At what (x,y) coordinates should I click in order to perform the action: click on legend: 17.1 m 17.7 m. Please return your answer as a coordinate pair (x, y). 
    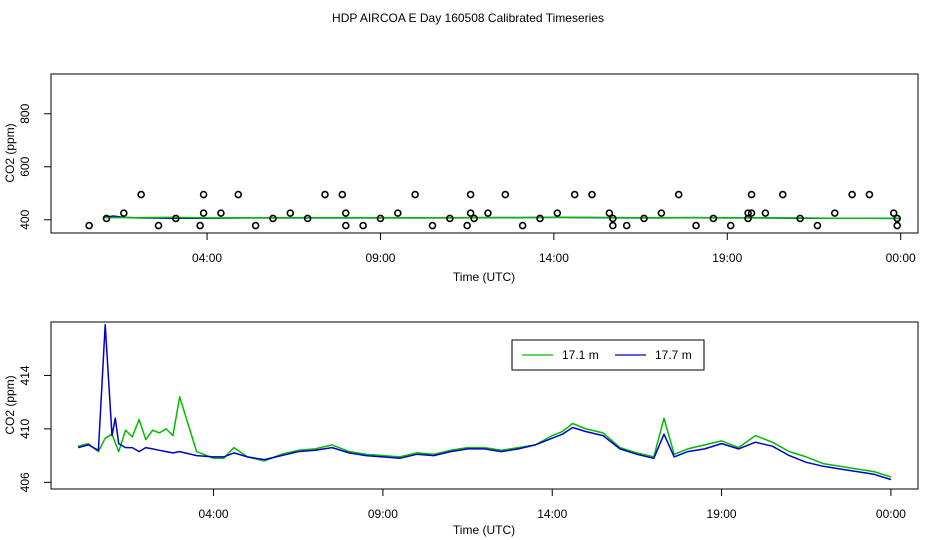
    Looking at the image, I should click on (608, 355).